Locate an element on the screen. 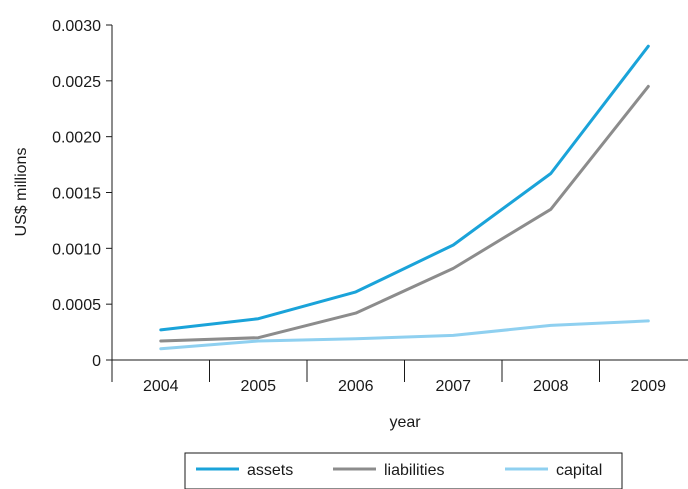 This screenshot has height=489, width=688. legend: assets liabilities capital is located at coordinates (403, 470).